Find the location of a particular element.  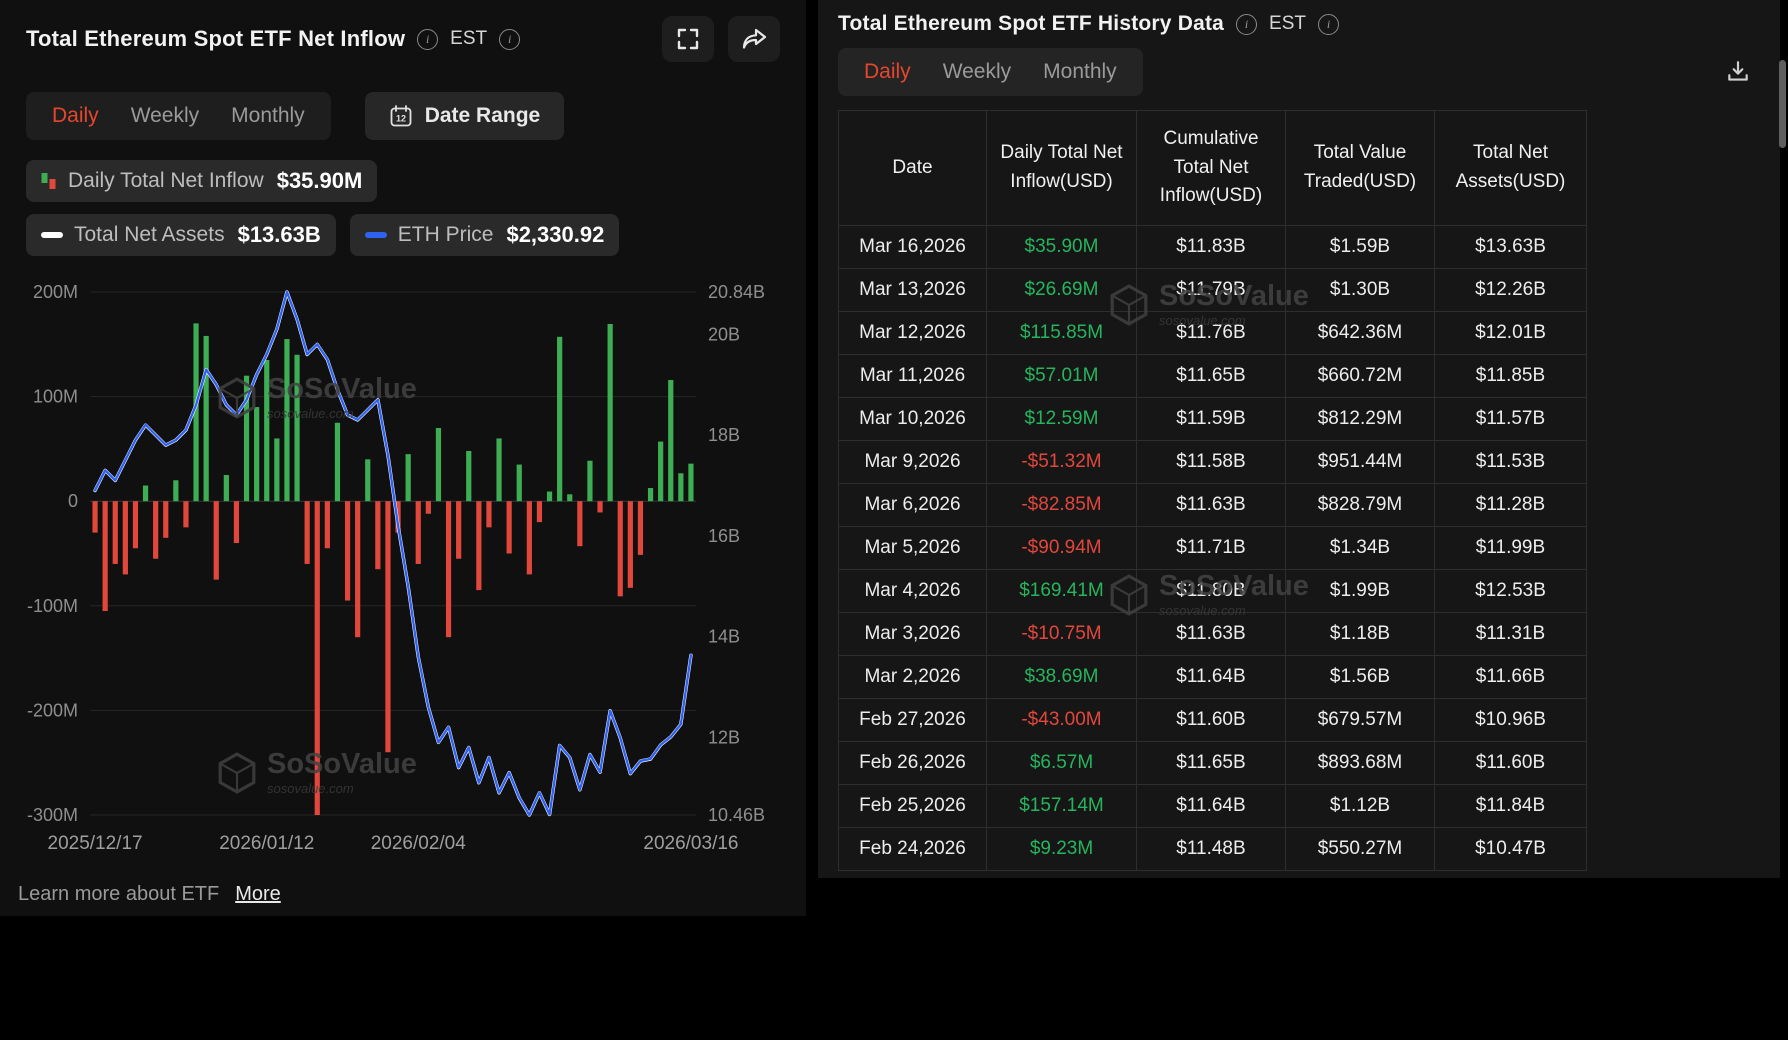

legend-total-net-assets: Total Net Assets $13.63B is located at coordinates (181, 235).